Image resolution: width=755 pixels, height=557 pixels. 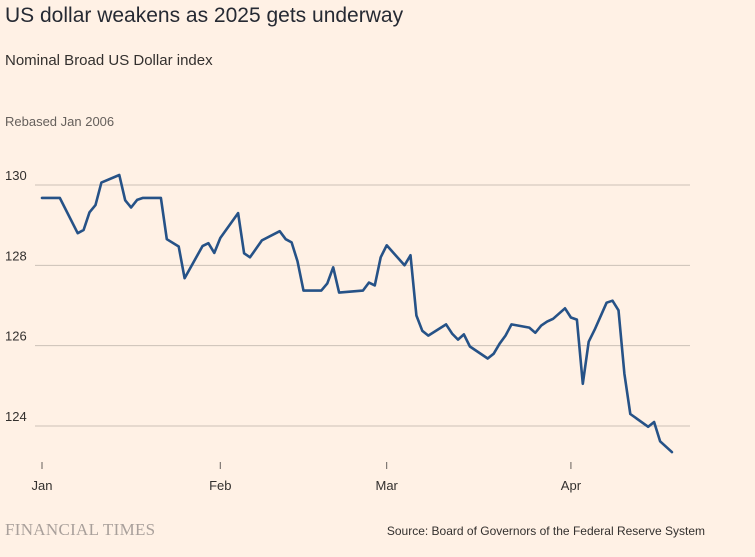 What do you see at coordinates (307, 477) in the screenshot?
I see `x-axis: Jan Feb Mar Apr` at bounding box center [307, 477].